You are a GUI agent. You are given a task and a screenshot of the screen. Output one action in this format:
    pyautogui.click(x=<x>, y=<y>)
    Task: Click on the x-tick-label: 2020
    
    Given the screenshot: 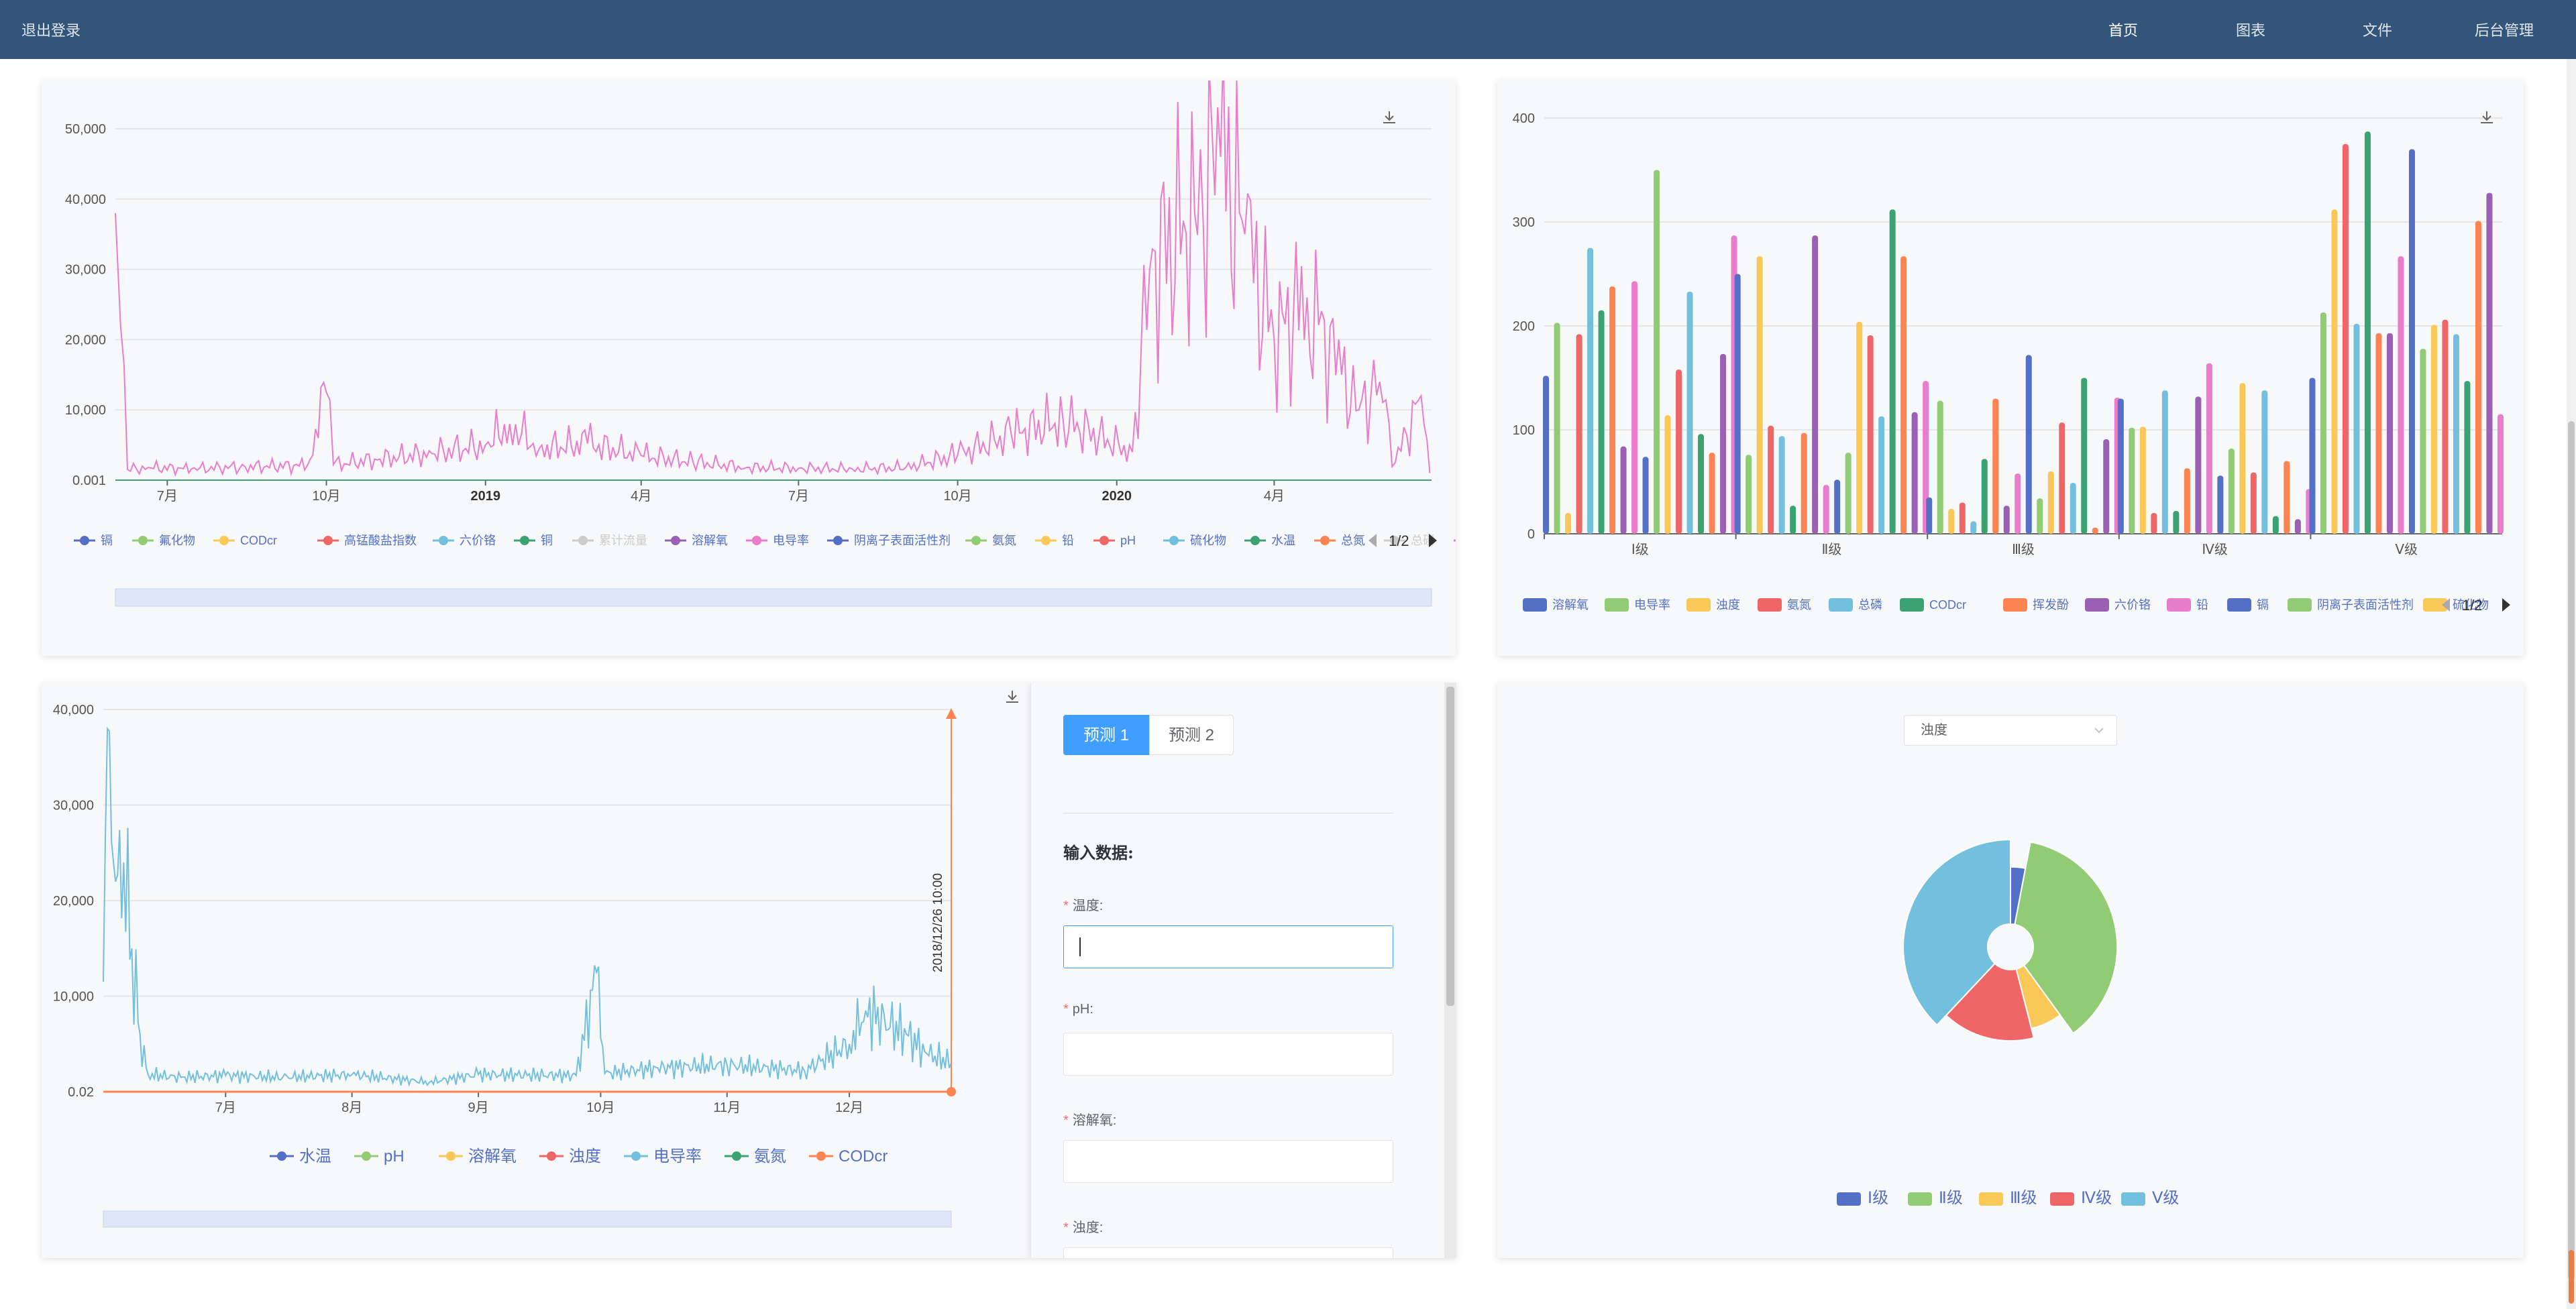 What is the action you would take?
    pyautogui.click(x=1117, y=497)
    